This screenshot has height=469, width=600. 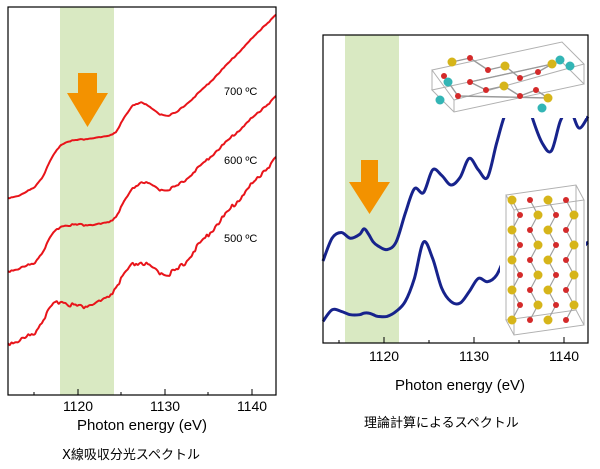 I want to click on right-caption: 理論計算によるスペクトル, so click(x=441, y=423).